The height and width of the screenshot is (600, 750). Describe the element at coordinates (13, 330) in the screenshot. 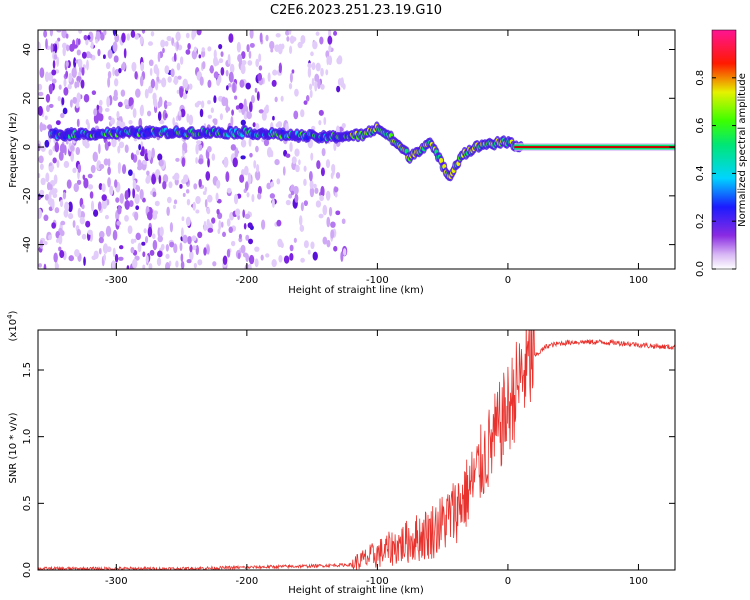

I see `snr-scale-prefix: (x10` at that location.